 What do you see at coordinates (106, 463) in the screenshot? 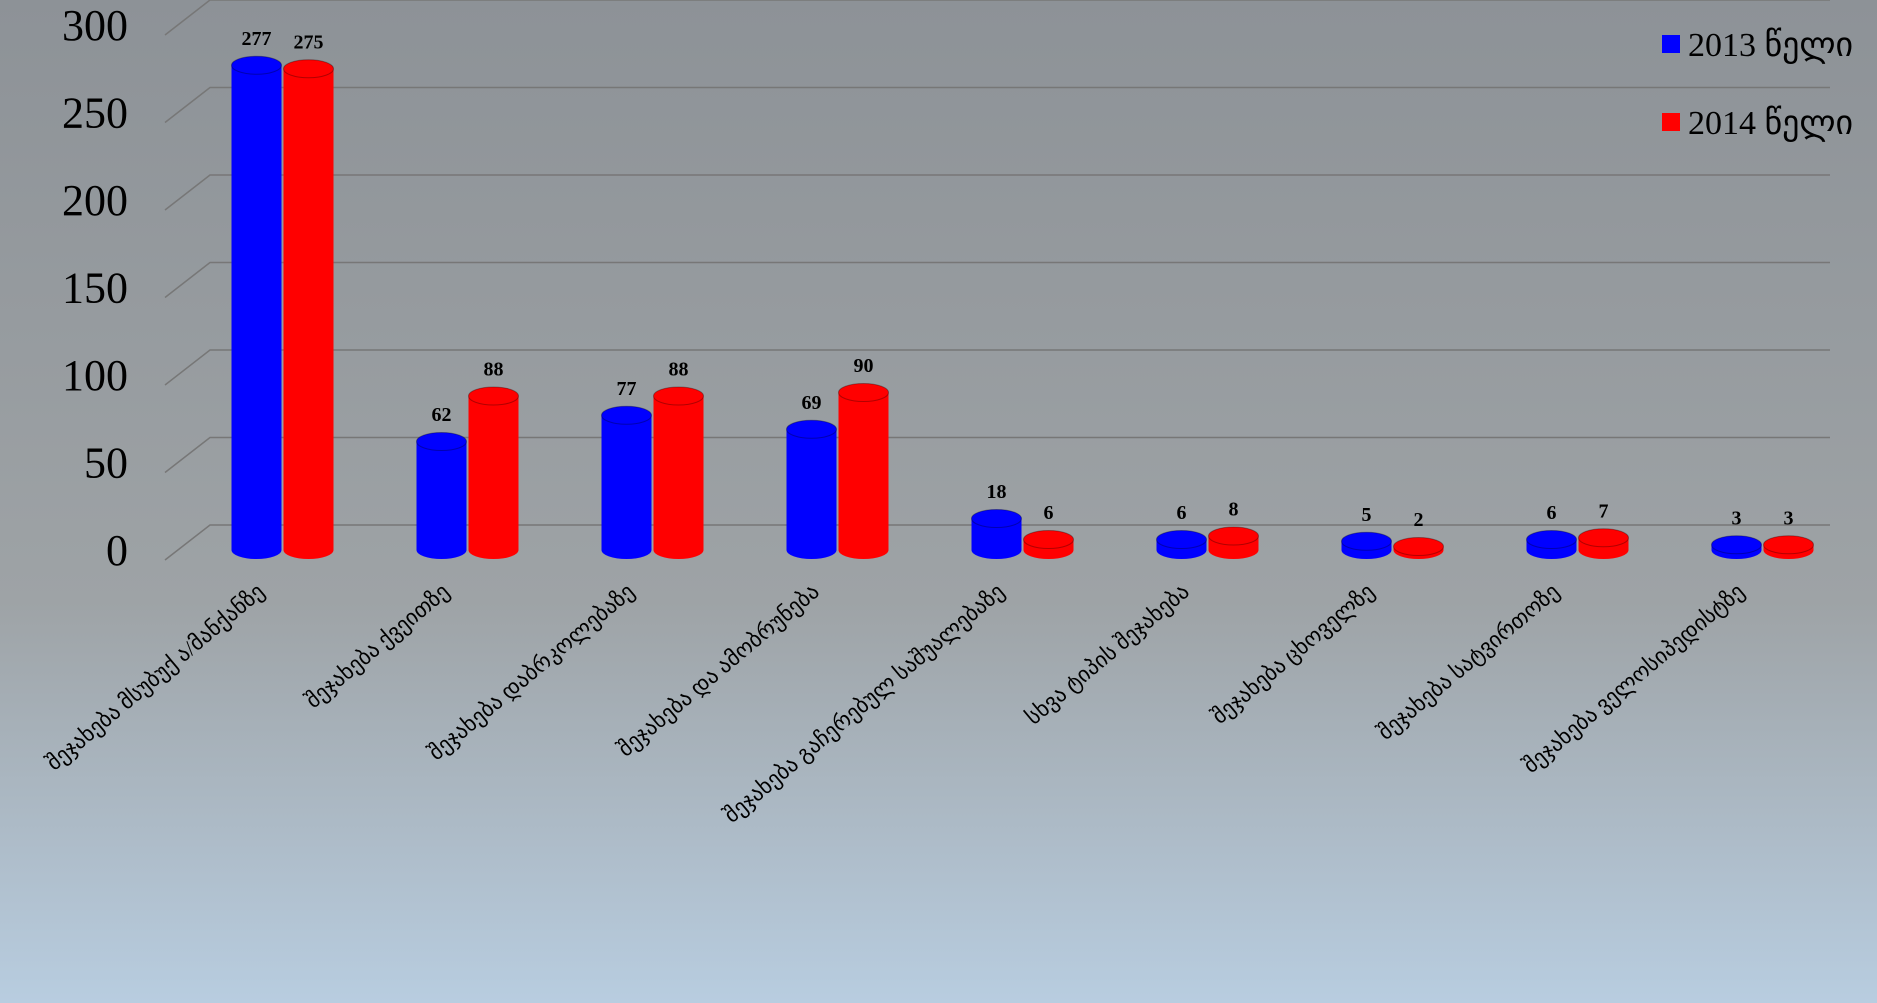
I see `y-tick-label: 50` at bounding box center [106, 463].